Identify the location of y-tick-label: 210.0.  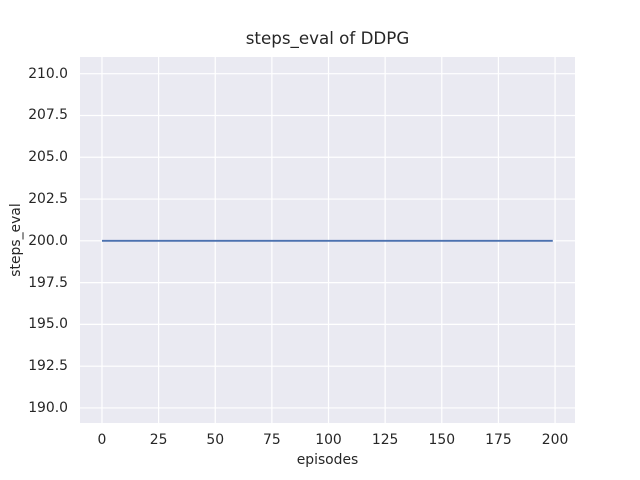
(48, 73).